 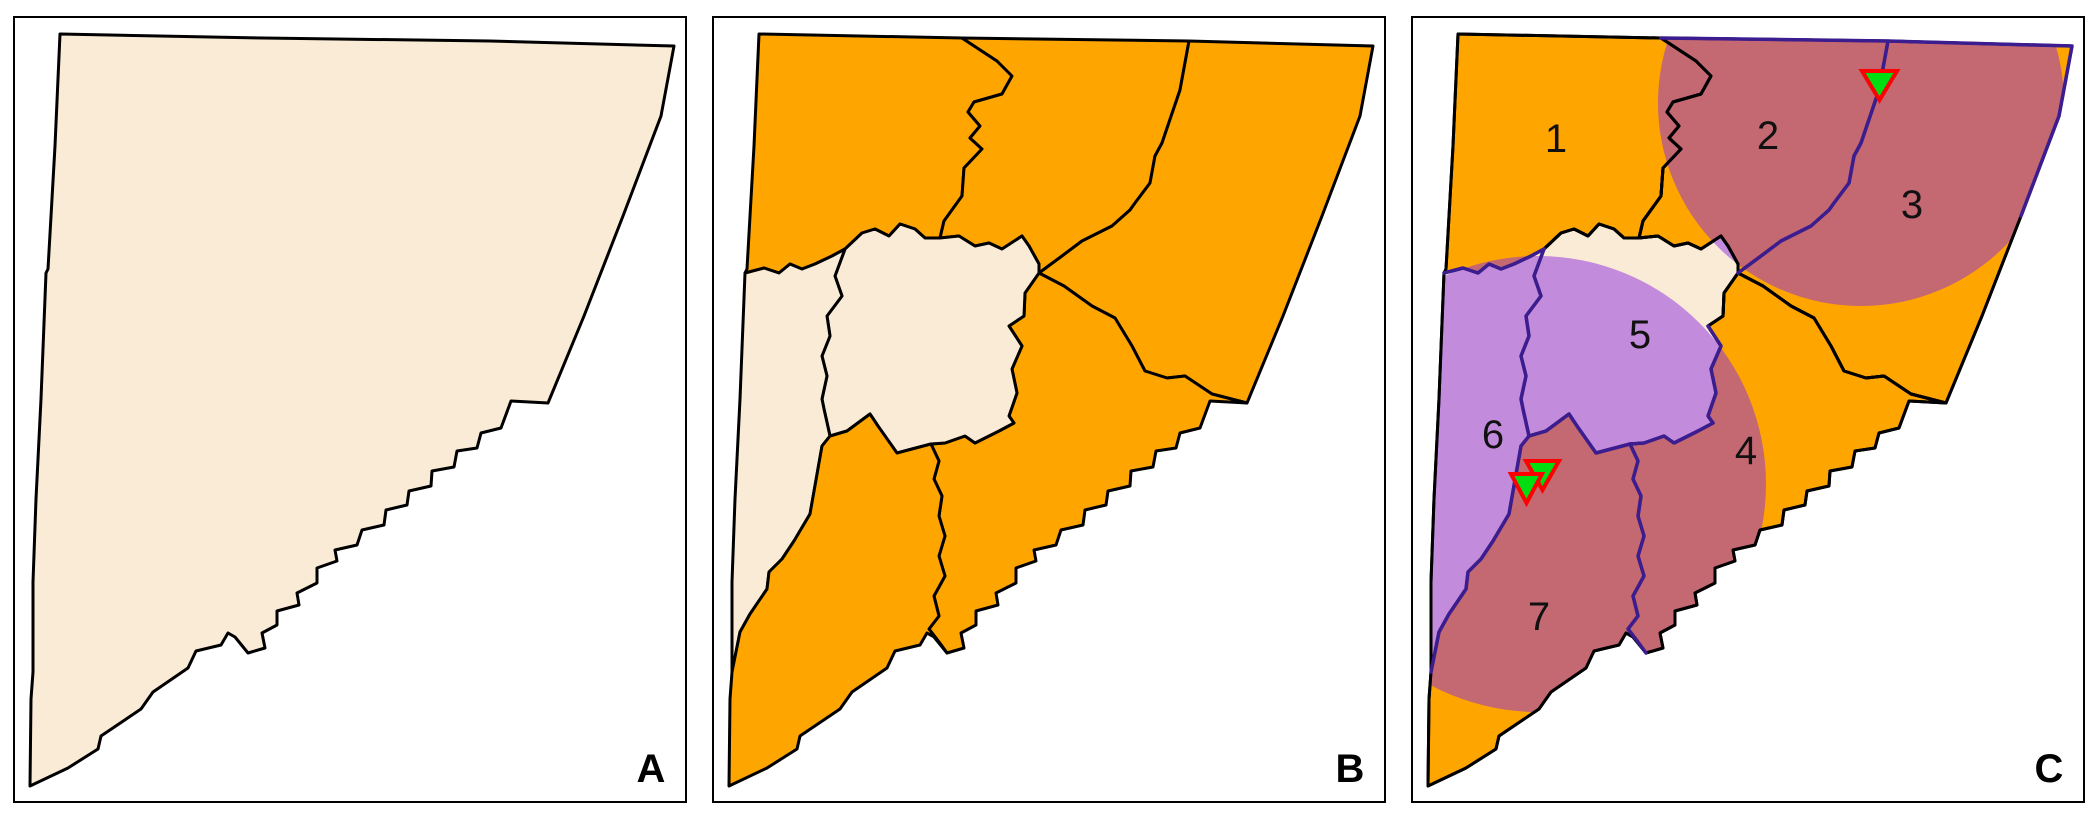 I want to click on district-number-label-7: 7, so click(x=1539, y=617).